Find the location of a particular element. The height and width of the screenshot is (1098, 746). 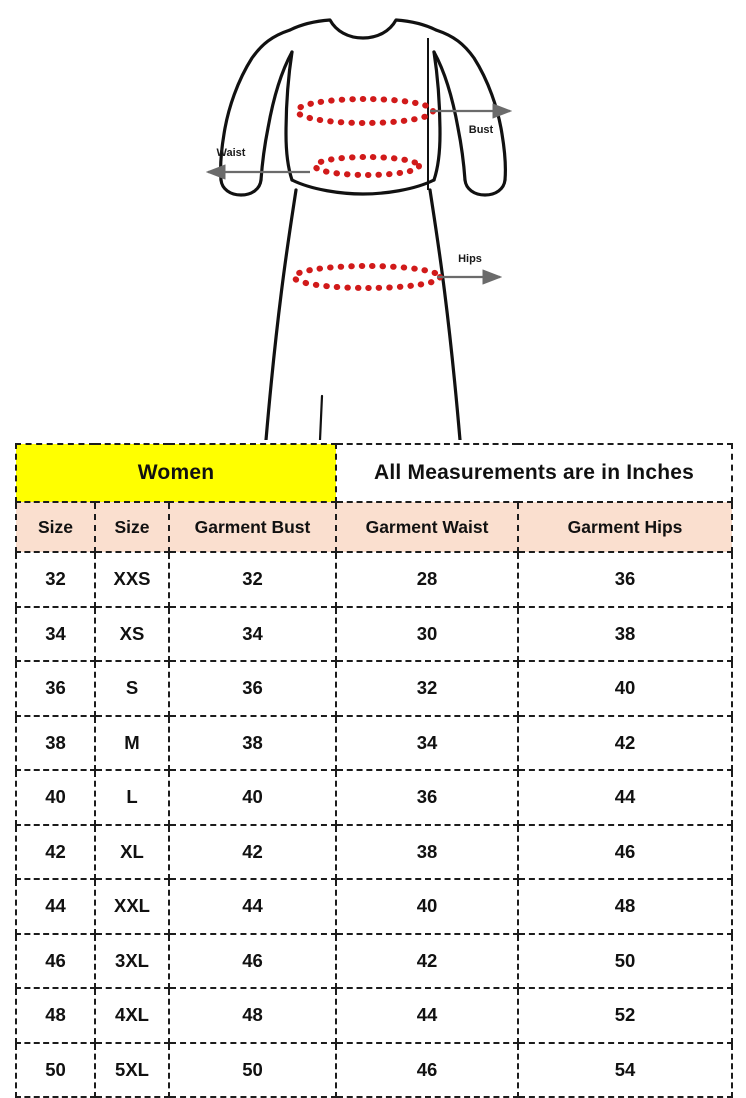

table-row: 50 5XL 50 46 54 is located at coordinates (374, 1069).